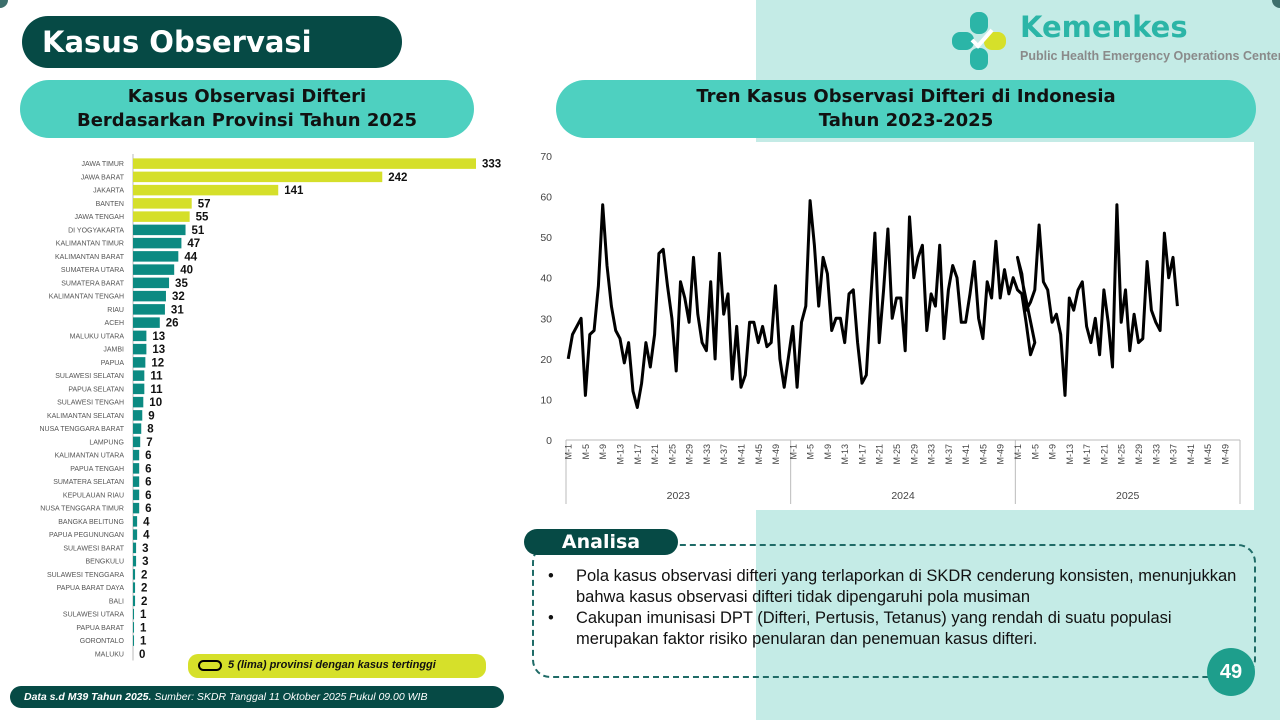  What do you see at coordinates (1104, 27) in the screenshot?
I see `logo-name: Kemenkes` at bounding box center [1104, 27].